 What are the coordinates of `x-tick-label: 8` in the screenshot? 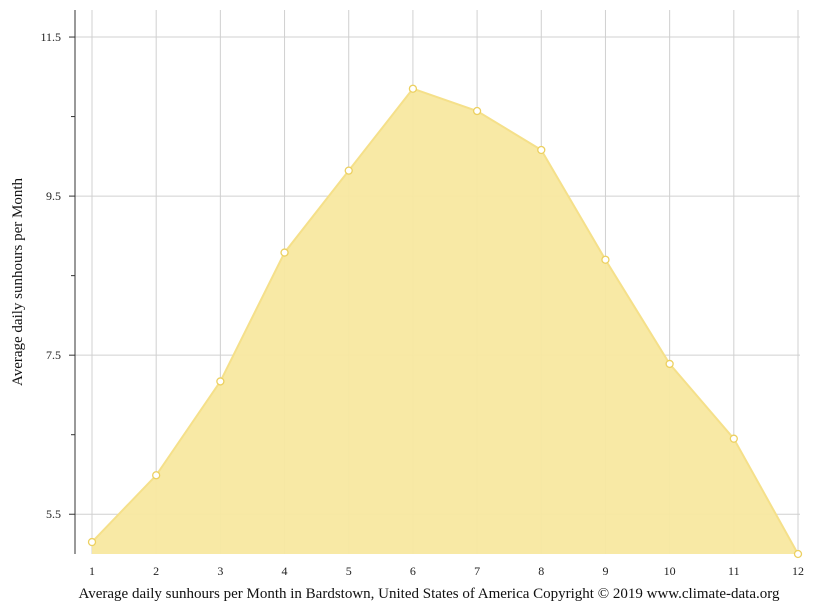 It's located at (541, 571).